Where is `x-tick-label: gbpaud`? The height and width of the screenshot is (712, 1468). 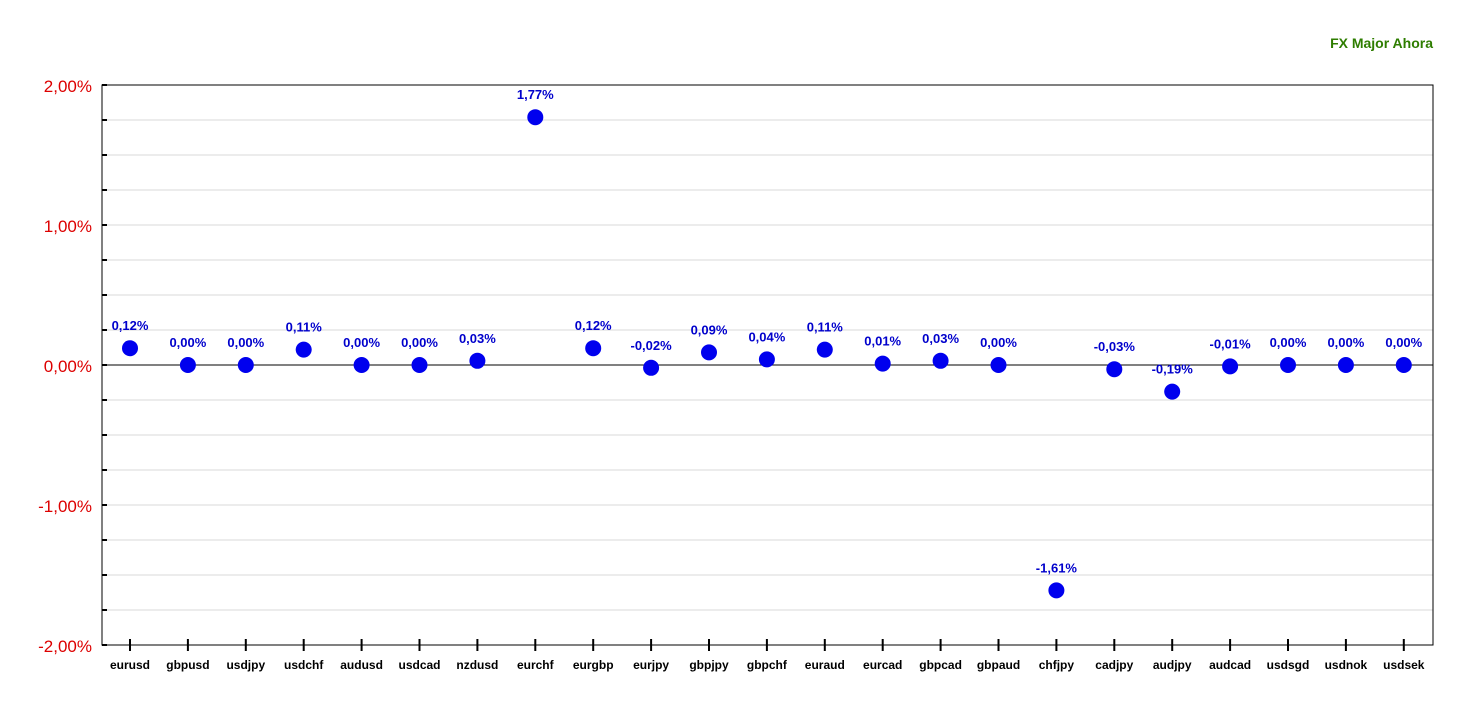 x-tick-label: gbpaud is located at coordinates (998, 665).